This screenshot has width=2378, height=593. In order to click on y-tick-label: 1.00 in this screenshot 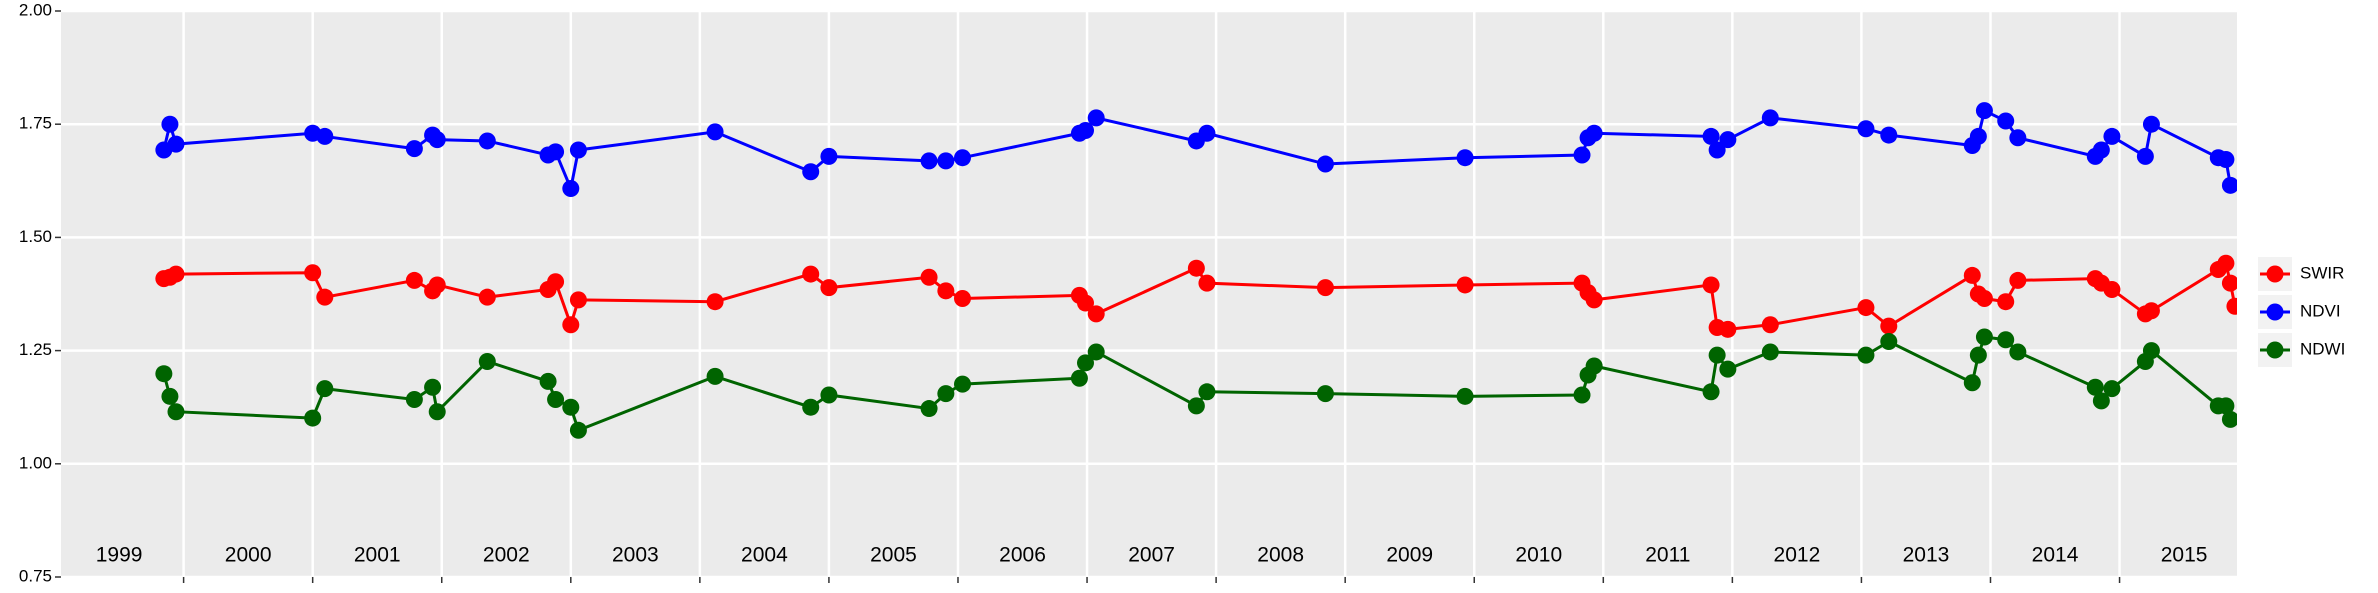, I will do `click(35, 462)`.